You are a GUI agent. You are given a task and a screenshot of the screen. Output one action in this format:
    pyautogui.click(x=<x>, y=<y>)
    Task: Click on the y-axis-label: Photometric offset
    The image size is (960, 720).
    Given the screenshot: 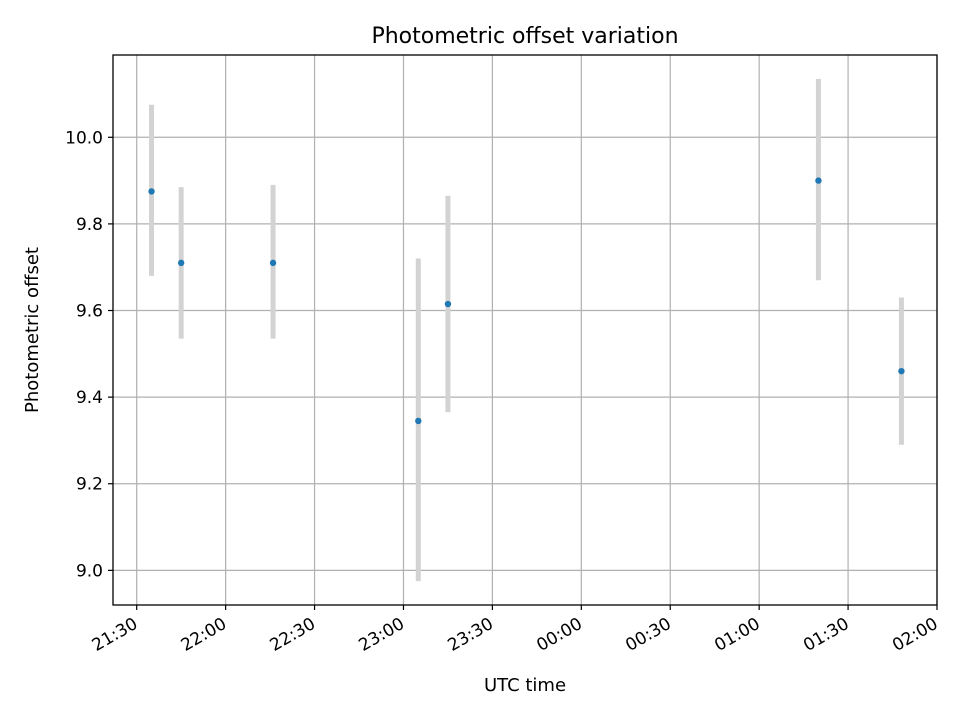 What is the action you would take?
    pyautogui.click(x=32, y=330)
    